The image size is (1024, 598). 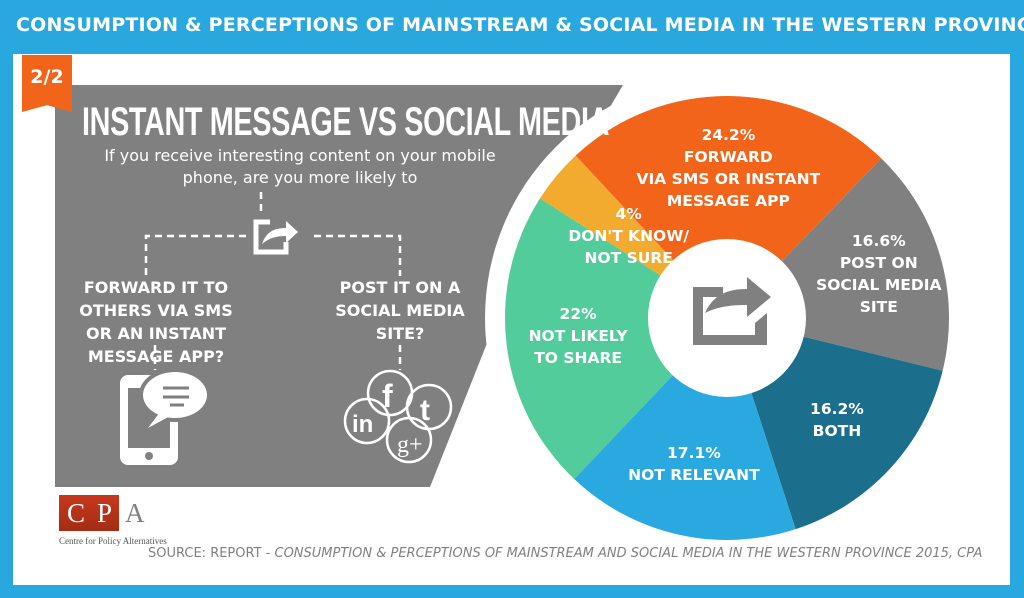 What do you see at coordinates (694, 453) in the screenshot?
I see `slice-value: 17.1%` at bounding box center [694, 453].